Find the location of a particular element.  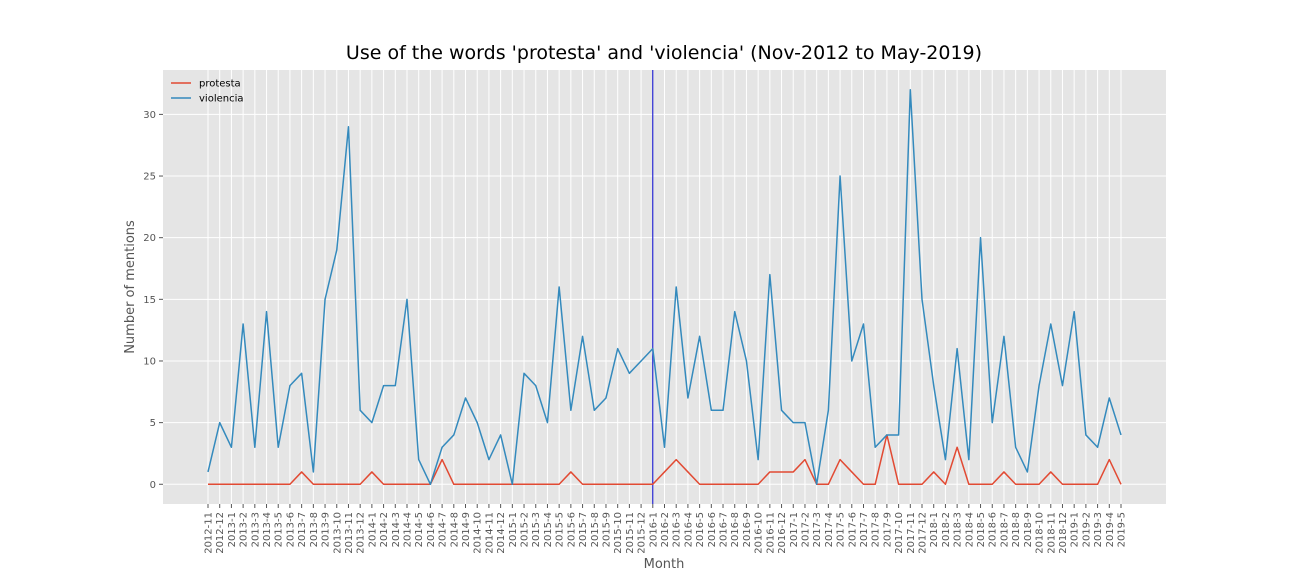

y-tick-label: 30 is located at coordinates (149, 115).